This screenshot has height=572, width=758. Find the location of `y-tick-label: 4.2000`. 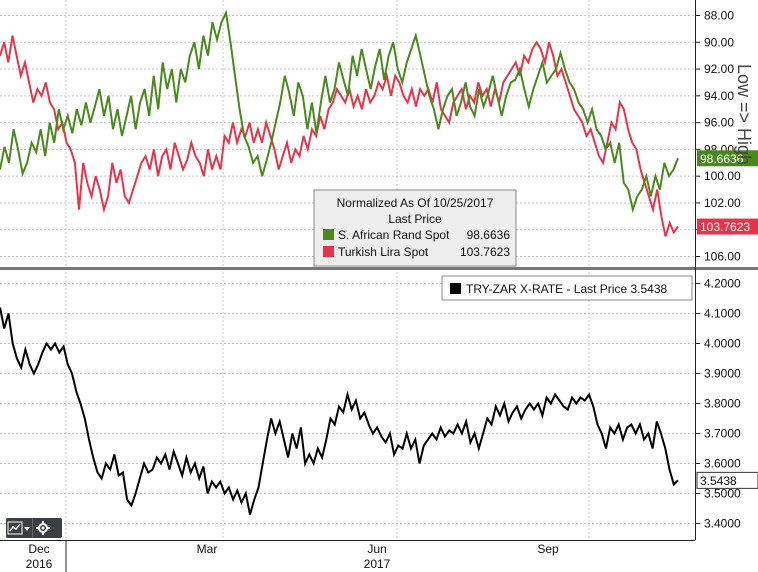

y-tick-label: 4.2000 is located at coordinates (722, 284).